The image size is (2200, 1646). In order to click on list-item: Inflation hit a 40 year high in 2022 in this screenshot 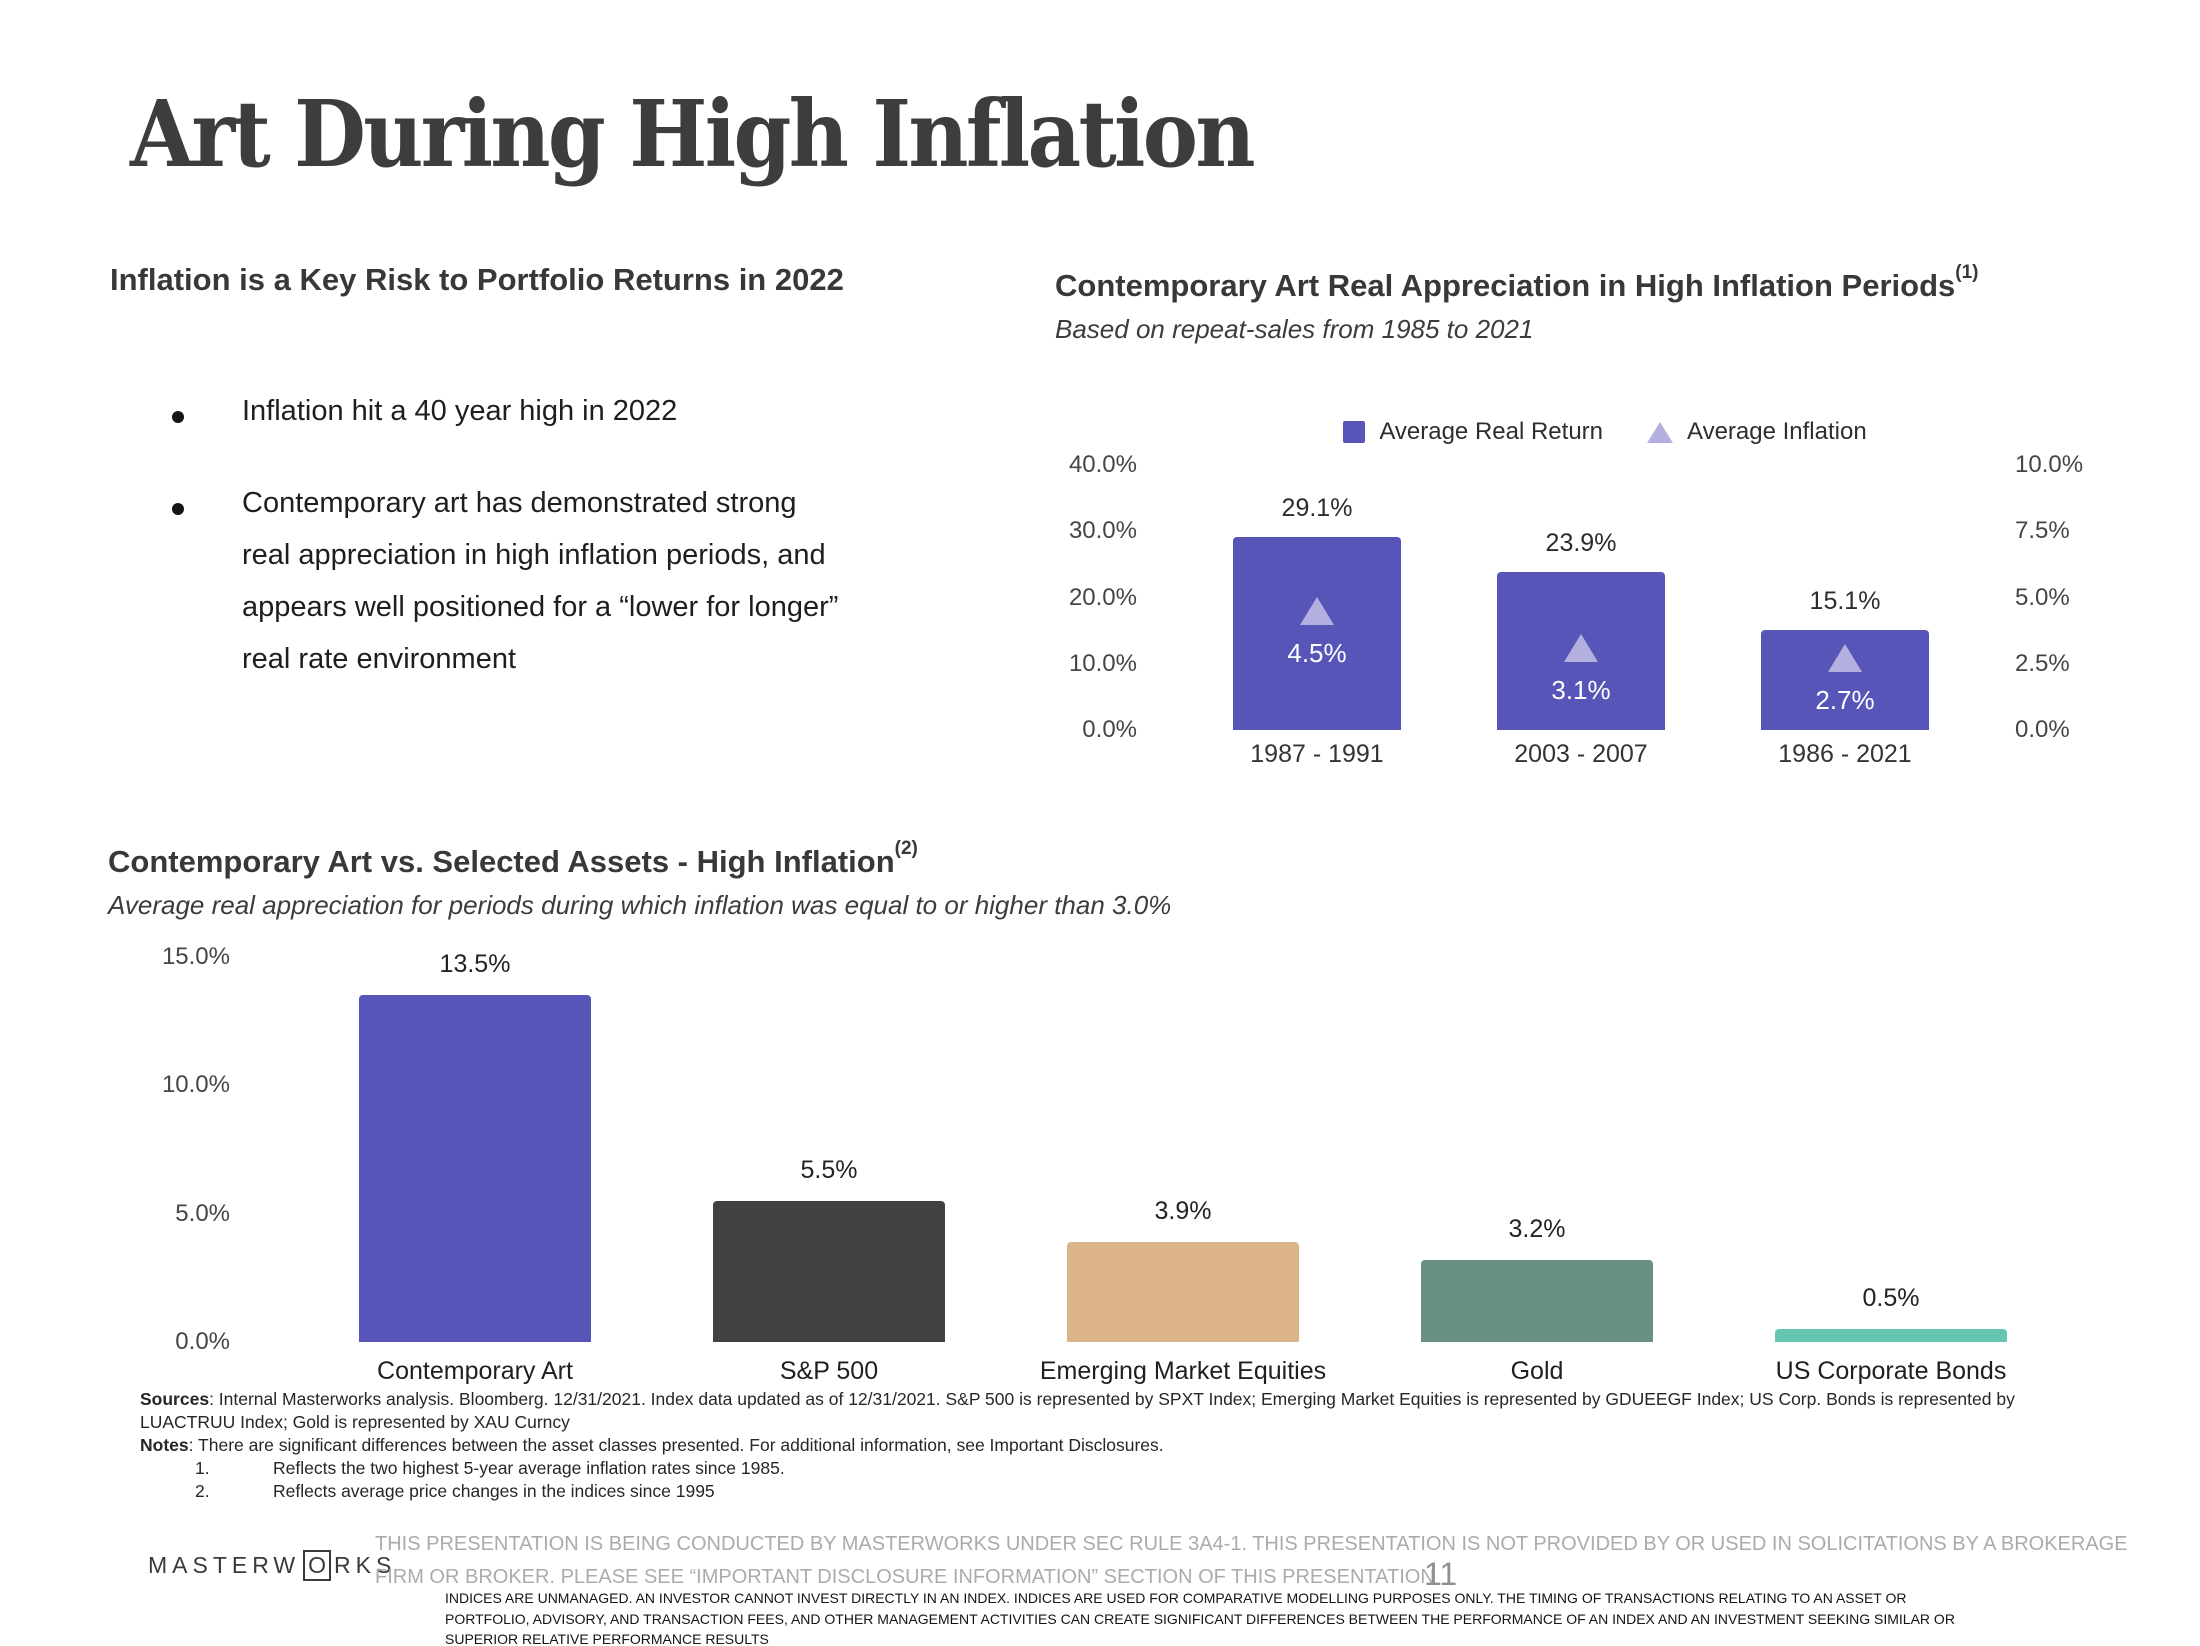, I will do `click(560, 415)`.